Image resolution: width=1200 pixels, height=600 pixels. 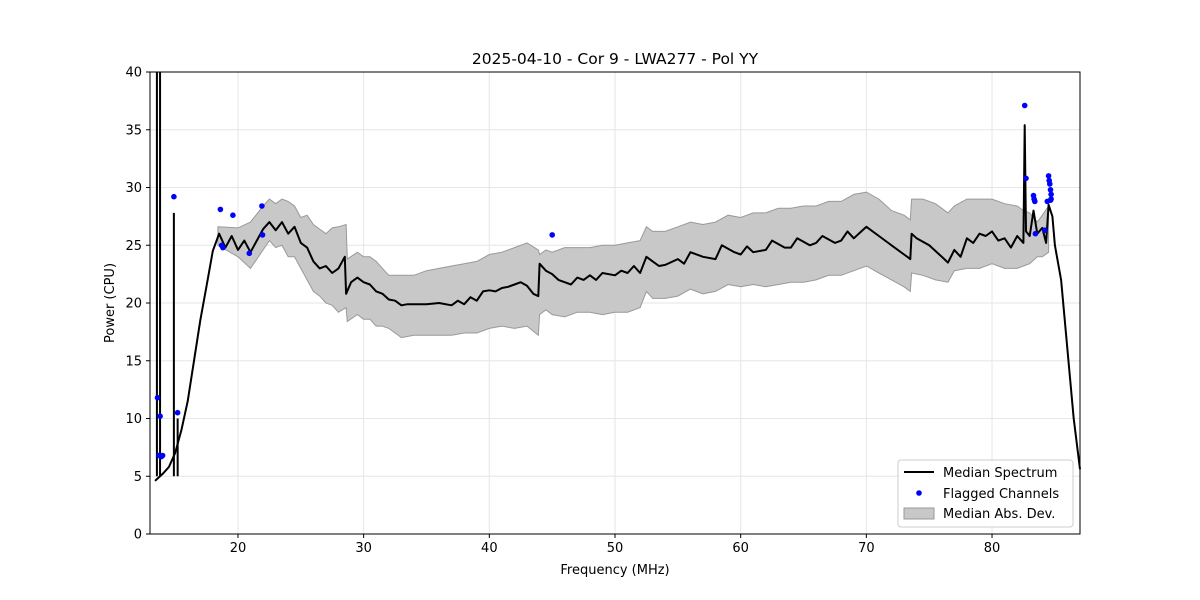 What do you see at coordinates (919, 493) in the screenshot?
I see `legend-flagged-swatch` at bounding box center [919, 493].